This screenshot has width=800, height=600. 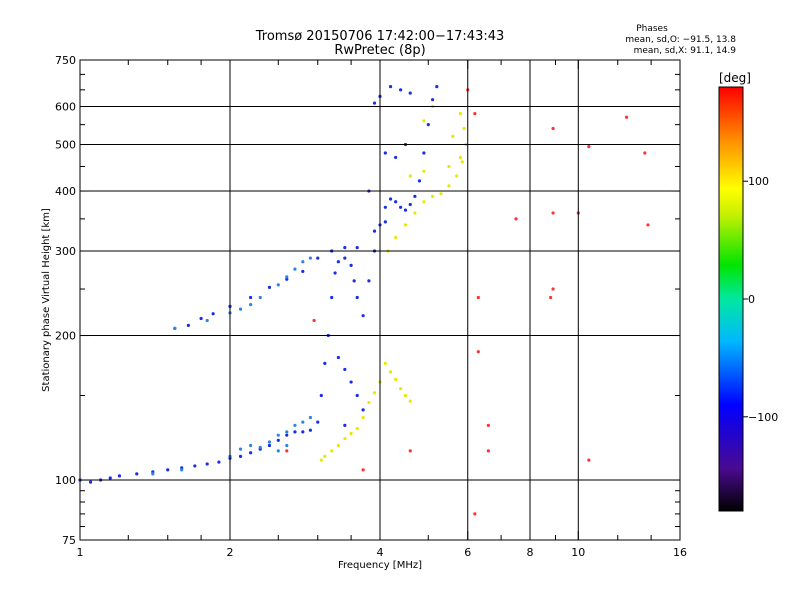 I want to click on chart-title: Tromsø 20150706 17:42:00−17:43:43, so click(x=380, y=36).